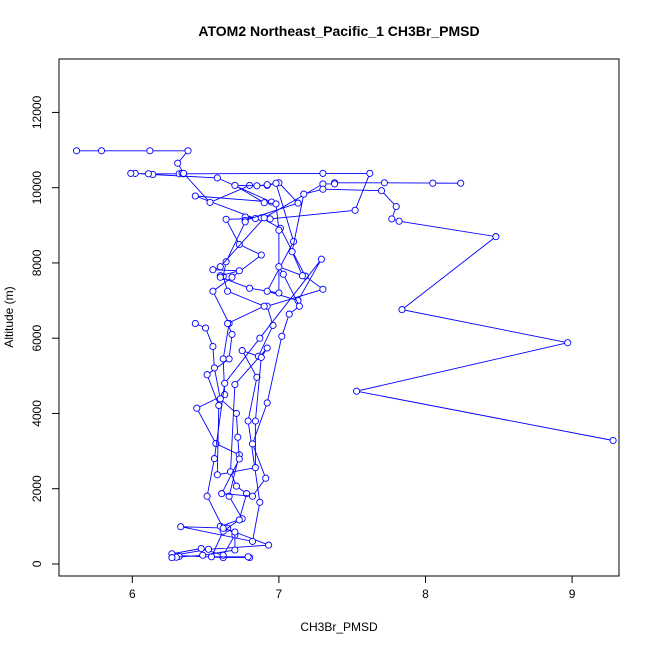 The image size is (650, 650). Describe the element at coordinates (37, 112) in the screenshot. I see `y-tick-label: 12000` at that location.